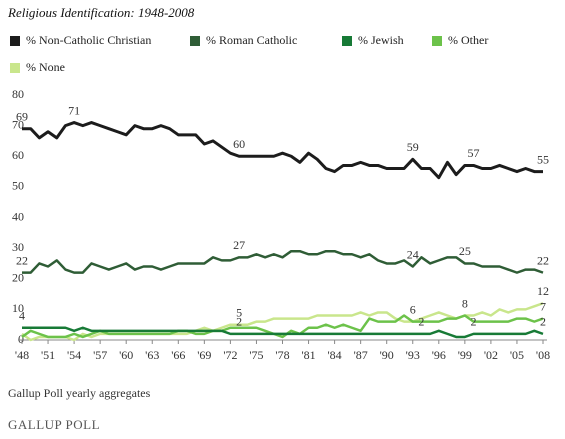  Describe the element at coordinates (465, 355) in the screenshot. I see `x-tick-label: '99` at that location.